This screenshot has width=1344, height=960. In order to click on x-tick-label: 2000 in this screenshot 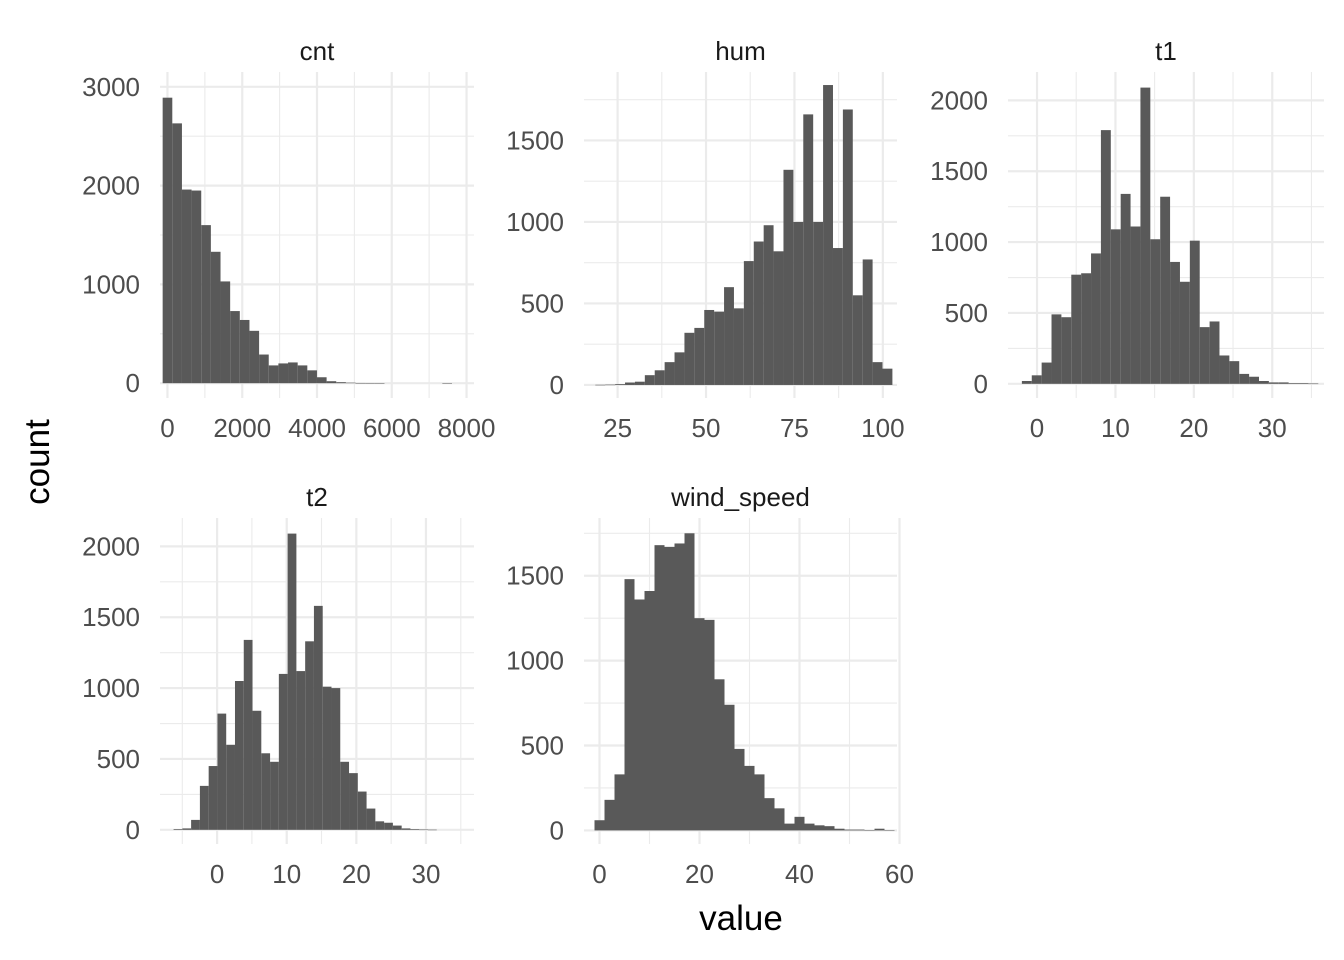, I will do `click(242, 428)`.